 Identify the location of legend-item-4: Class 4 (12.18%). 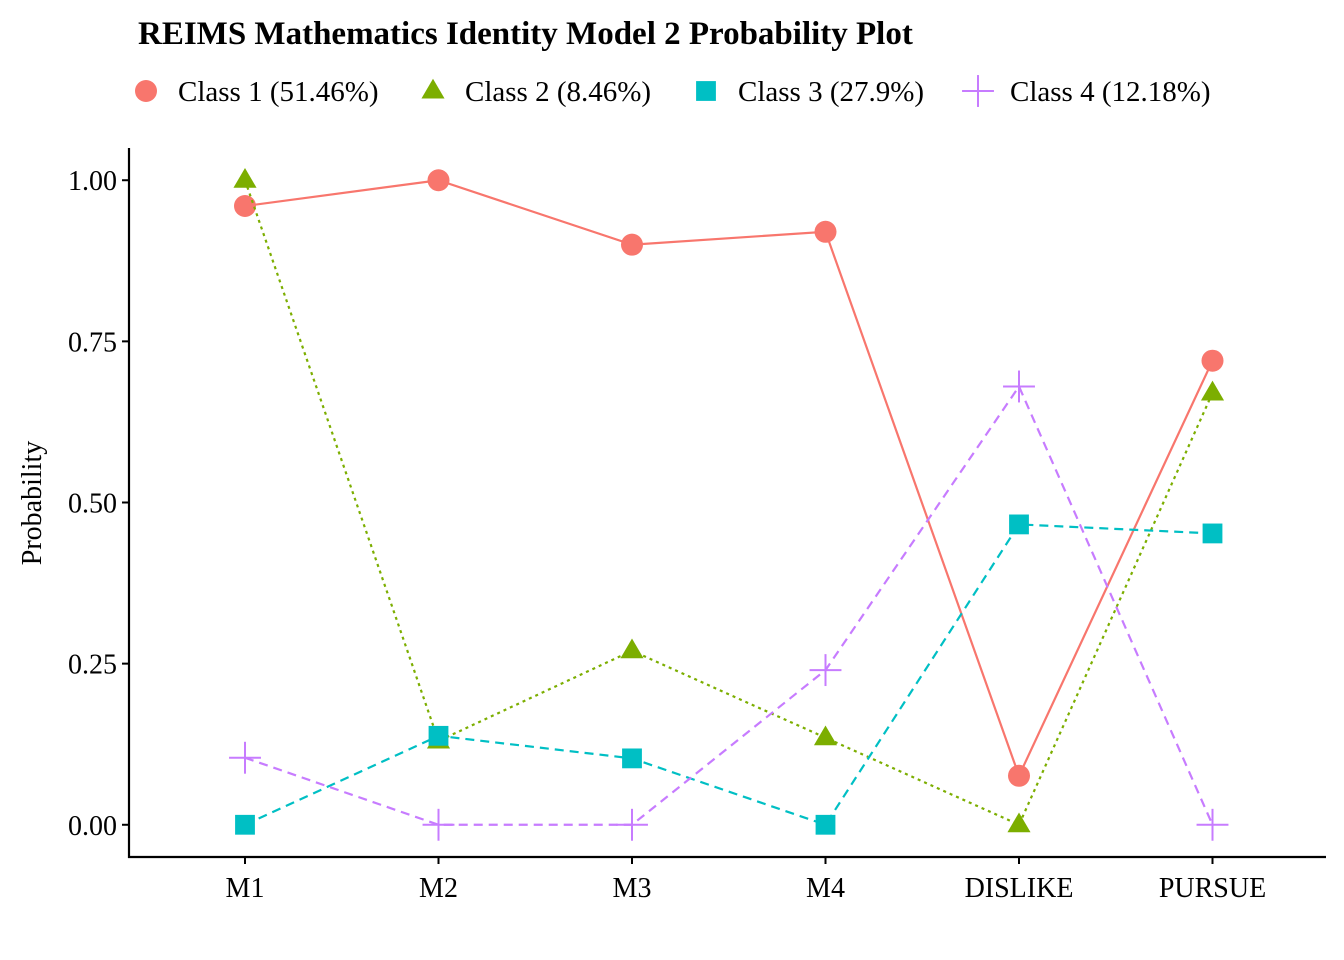
(1086, 91).